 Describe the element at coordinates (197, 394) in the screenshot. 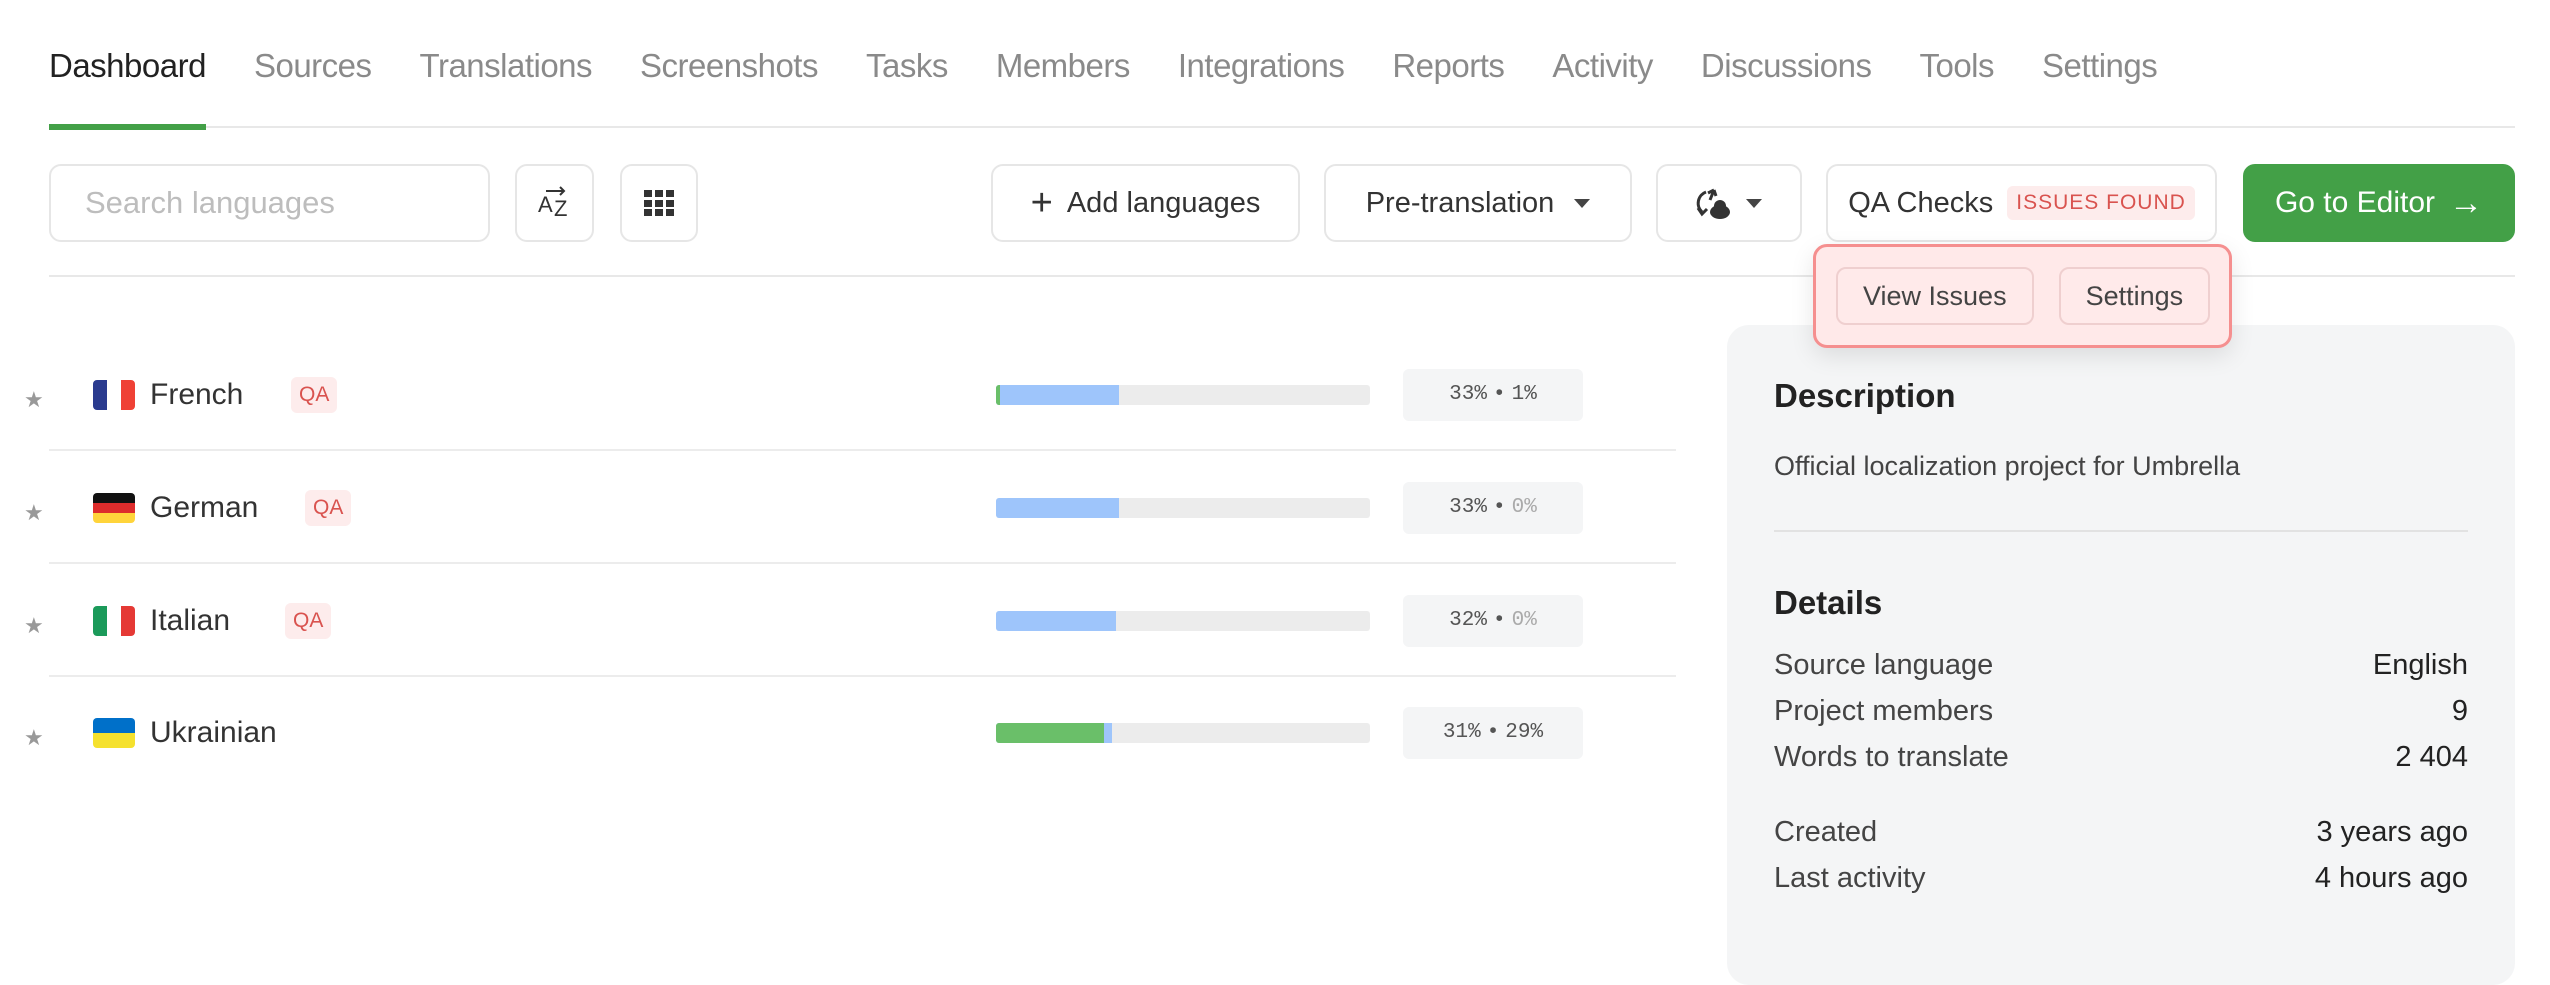

I see `language-name: French` at that location.